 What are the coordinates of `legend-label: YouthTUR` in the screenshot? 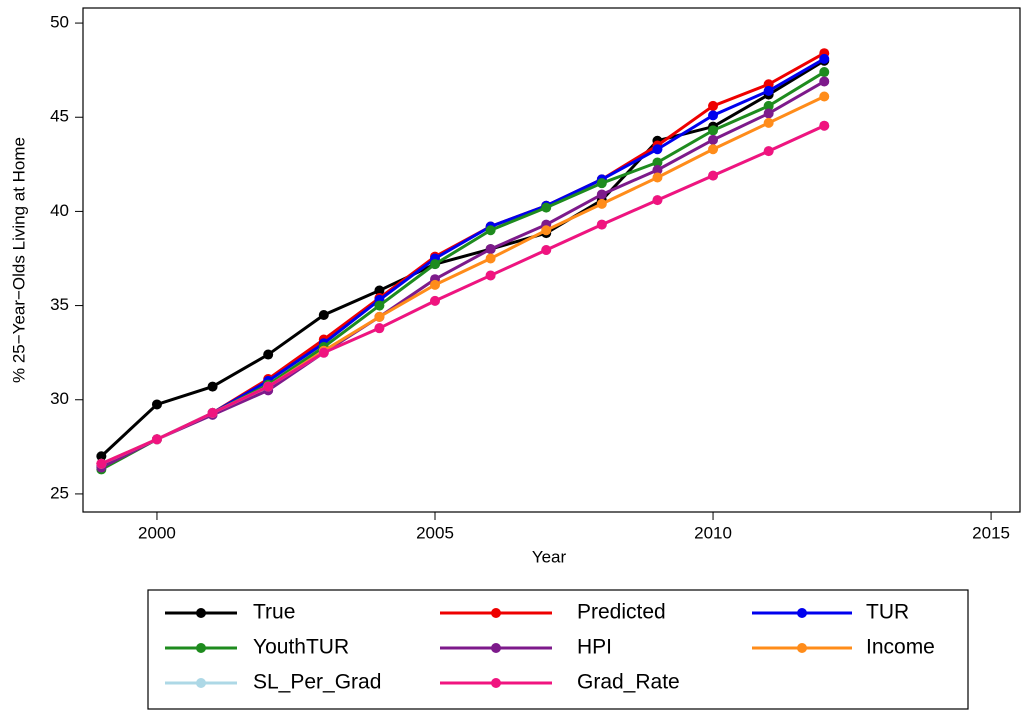 It's located at (301, 647).